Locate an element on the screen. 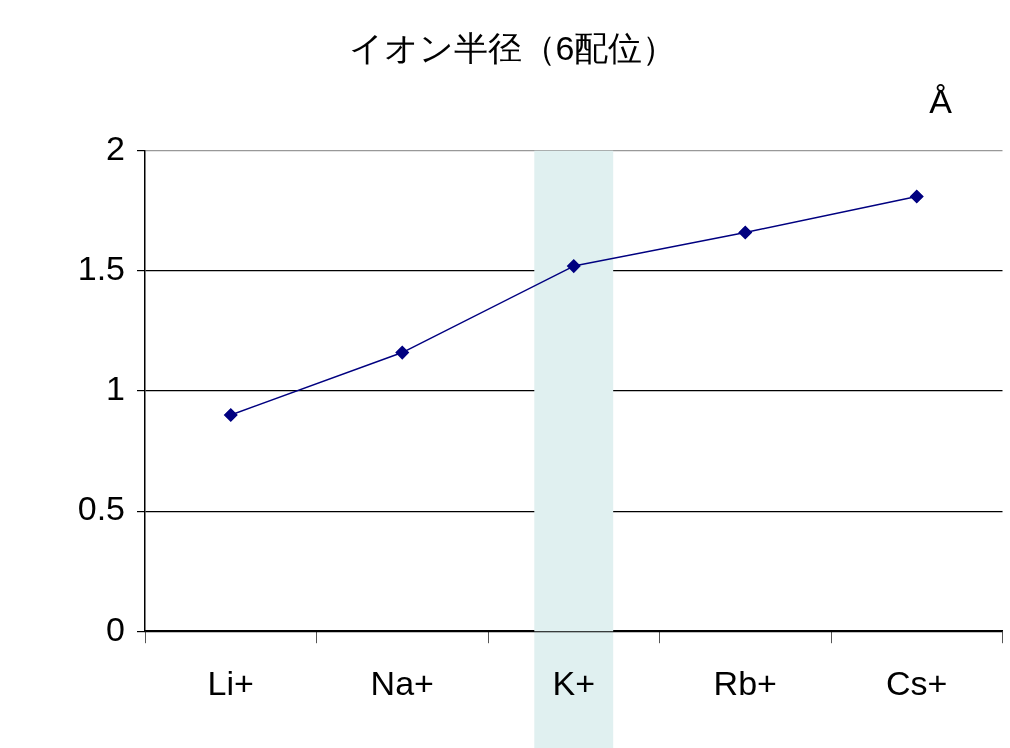 This screenshot has height=748, width=1010. y-tick-label: 1.5 is located at coordinates (101, 268).